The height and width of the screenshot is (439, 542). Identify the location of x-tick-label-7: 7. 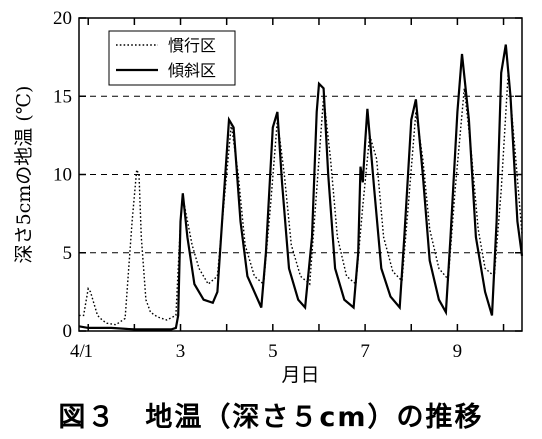
(365, 351).